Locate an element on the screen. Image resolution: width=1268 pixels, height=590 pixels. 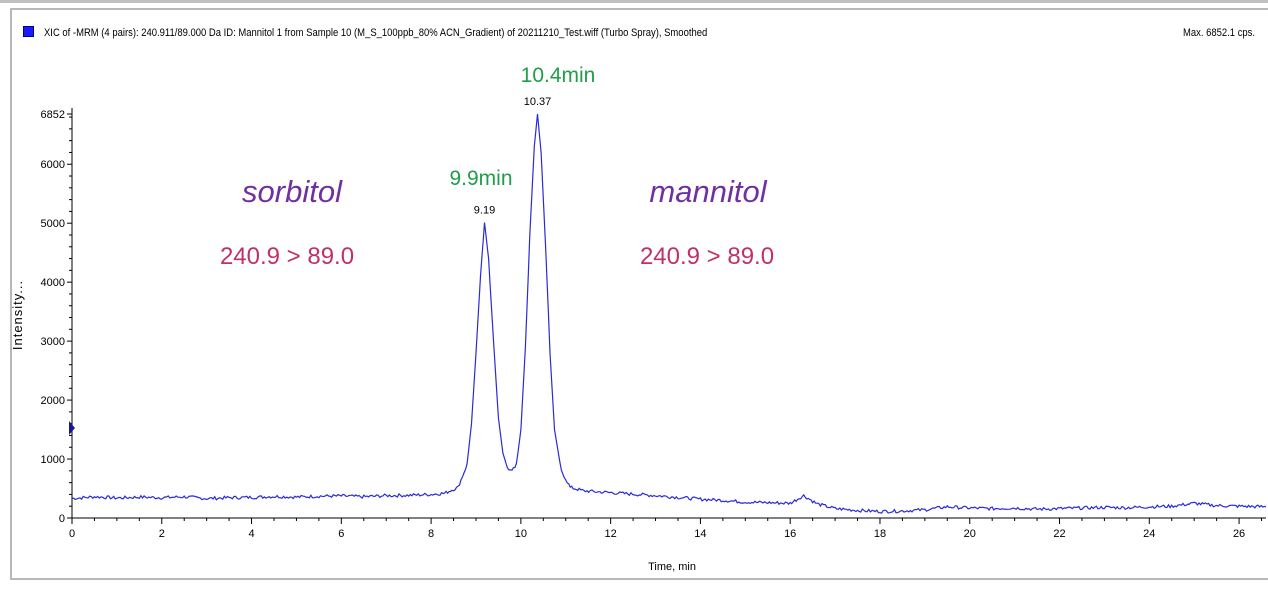
y-tick-label: 4000 is located at coordinates (53, 283).